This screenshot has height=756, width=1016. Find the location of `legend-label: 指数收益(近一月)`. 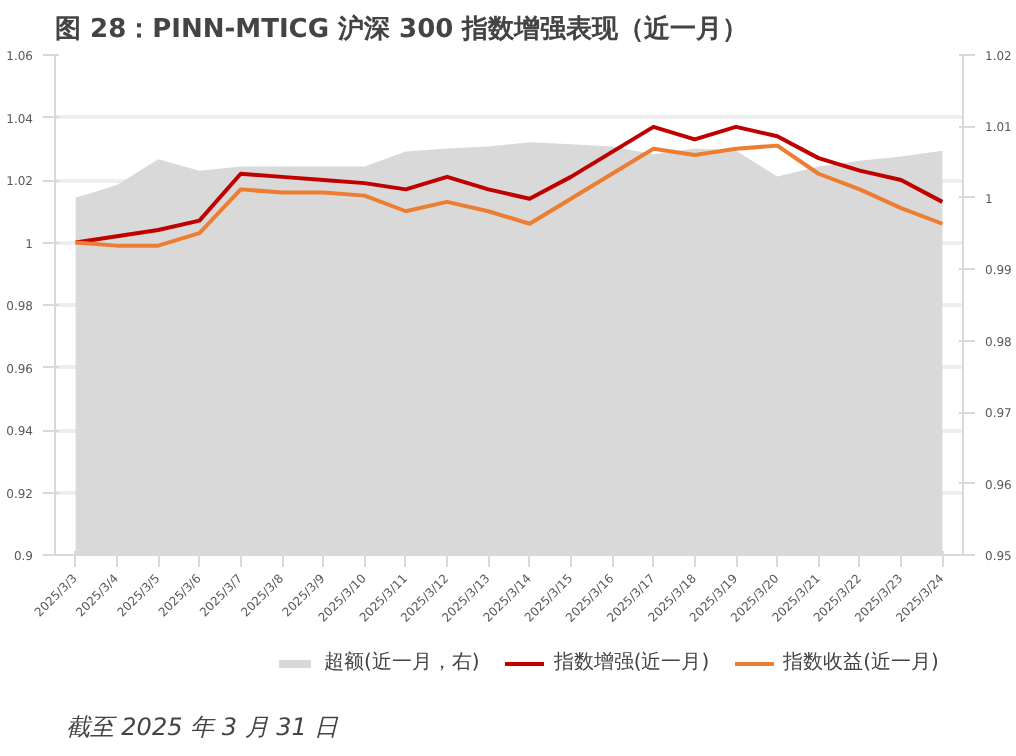

legend-label: 指数收益(近一月) is located at coordinates (861, 662).